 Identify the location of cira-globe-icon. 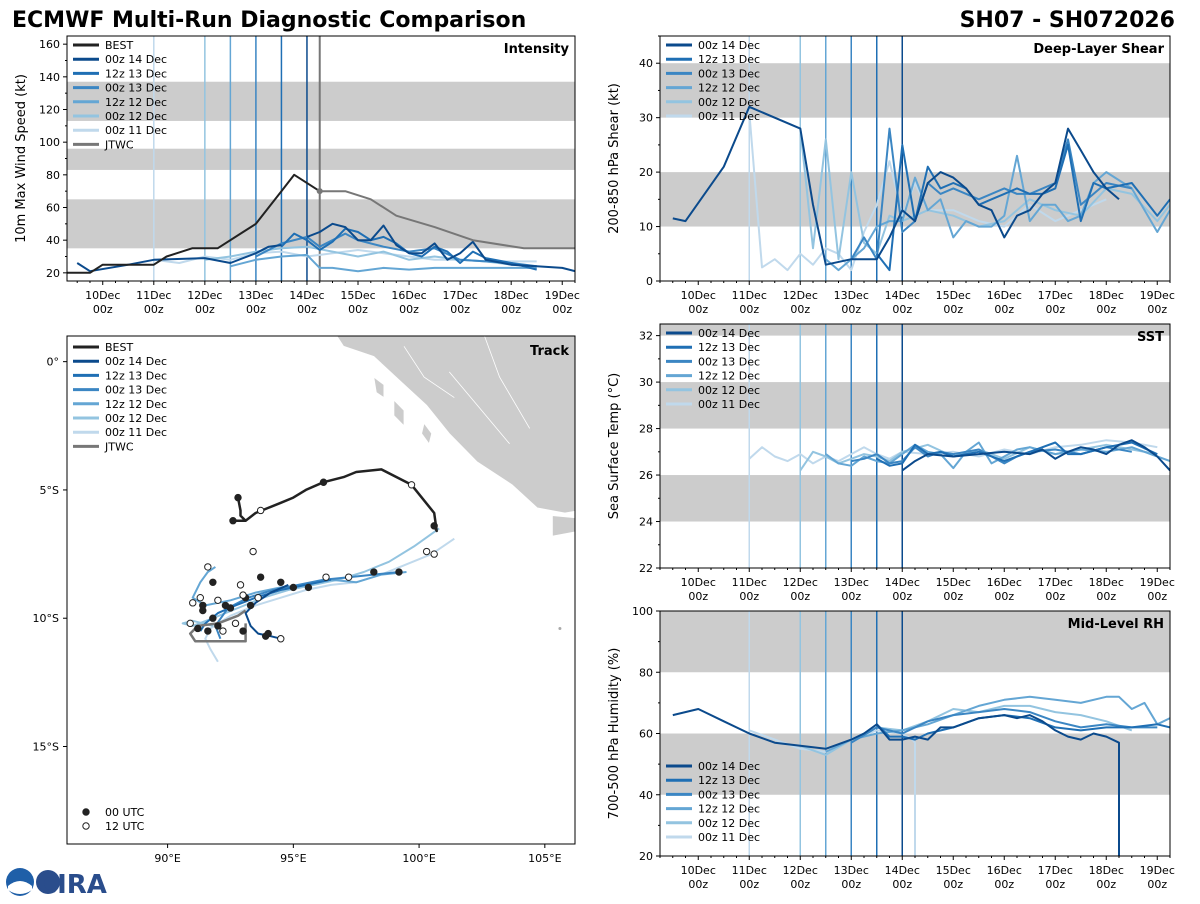
(48, 882).